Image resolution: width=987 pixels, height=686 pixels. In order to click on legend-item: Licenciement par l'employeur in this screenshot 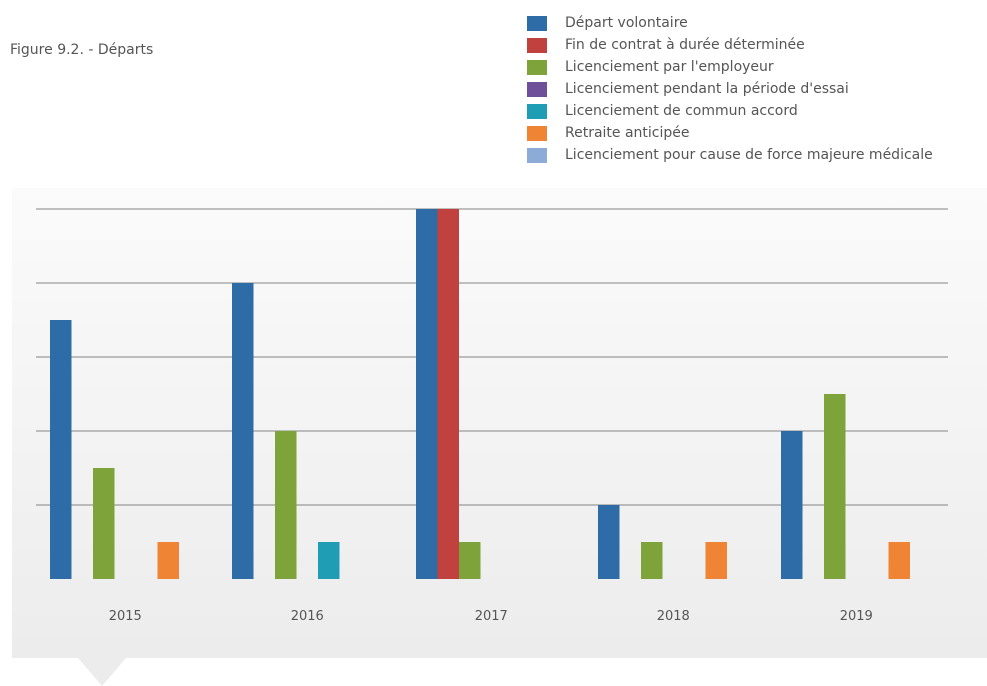, I will do `click(730, 67)`.